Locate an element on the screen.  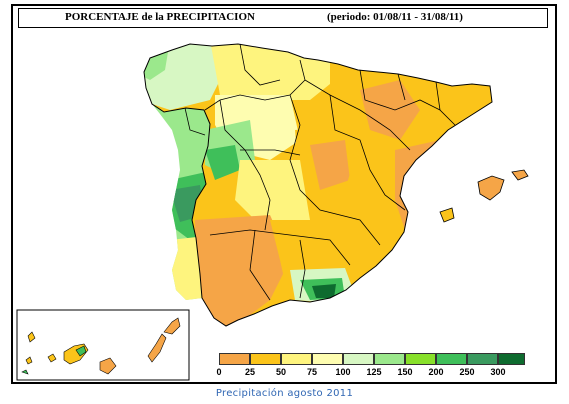
island-fuerteventura is located at coordinates (157, 348).